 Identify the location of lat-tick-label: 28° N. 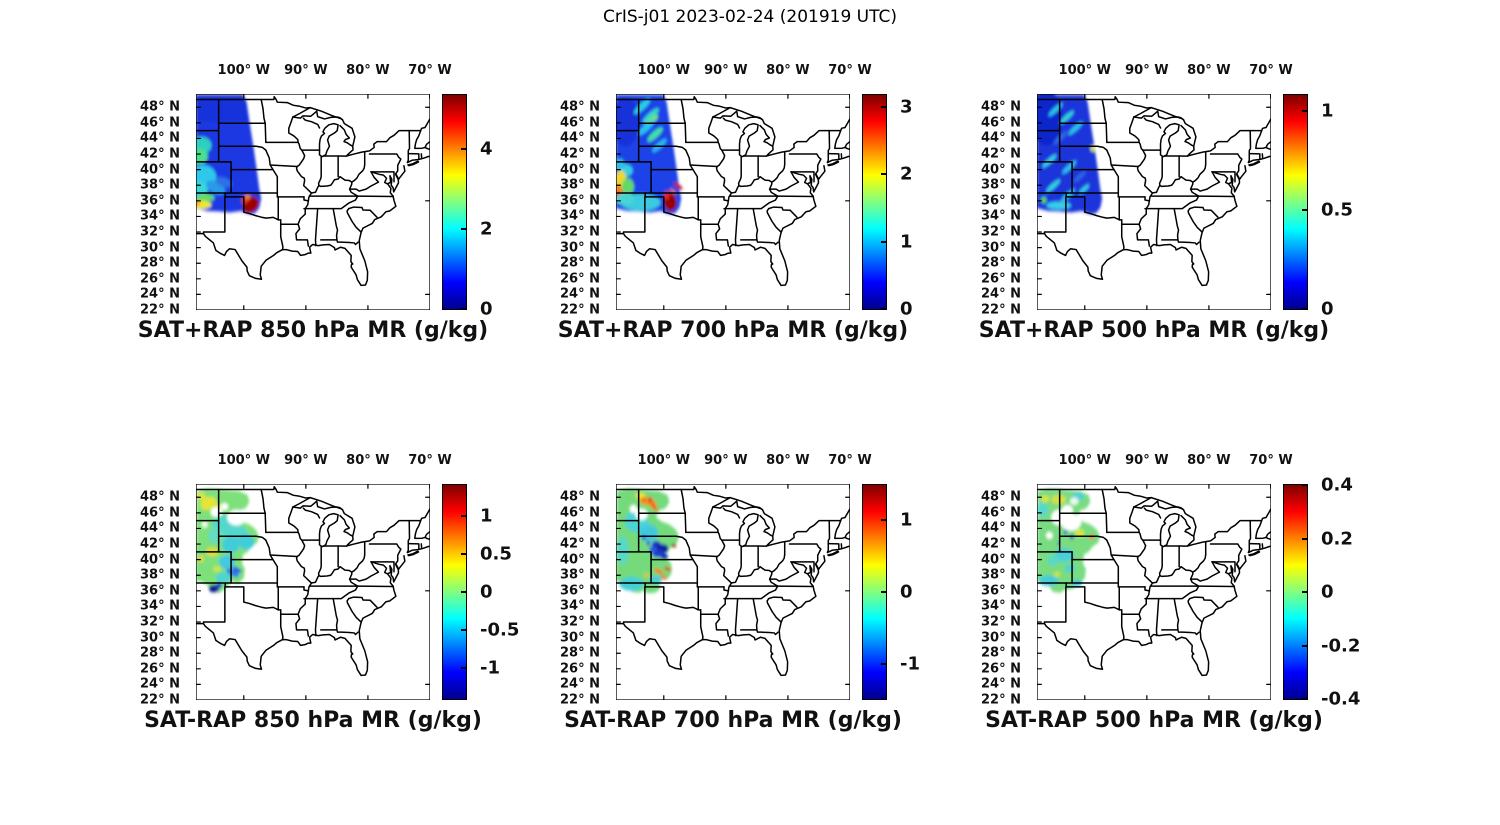
(160, 653).